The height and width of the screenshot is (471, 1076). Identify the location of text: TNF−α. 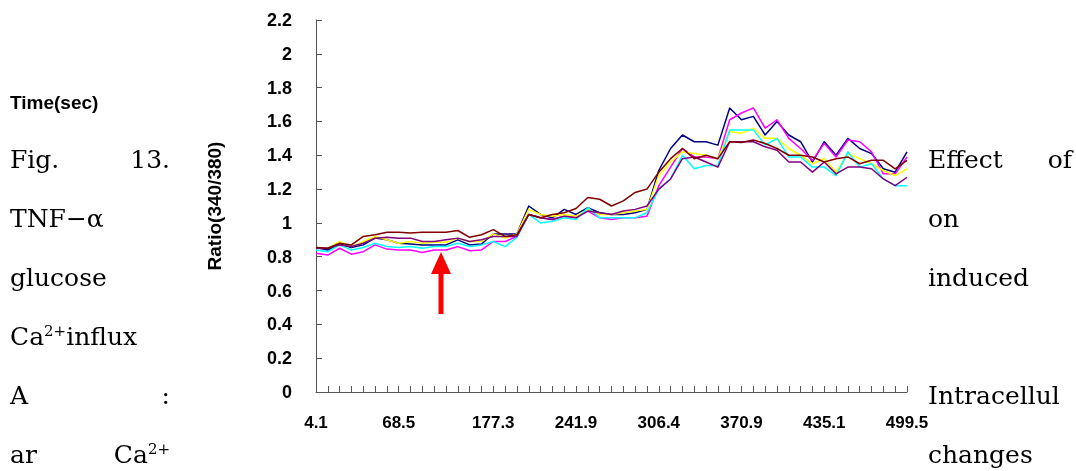
(57, 219).